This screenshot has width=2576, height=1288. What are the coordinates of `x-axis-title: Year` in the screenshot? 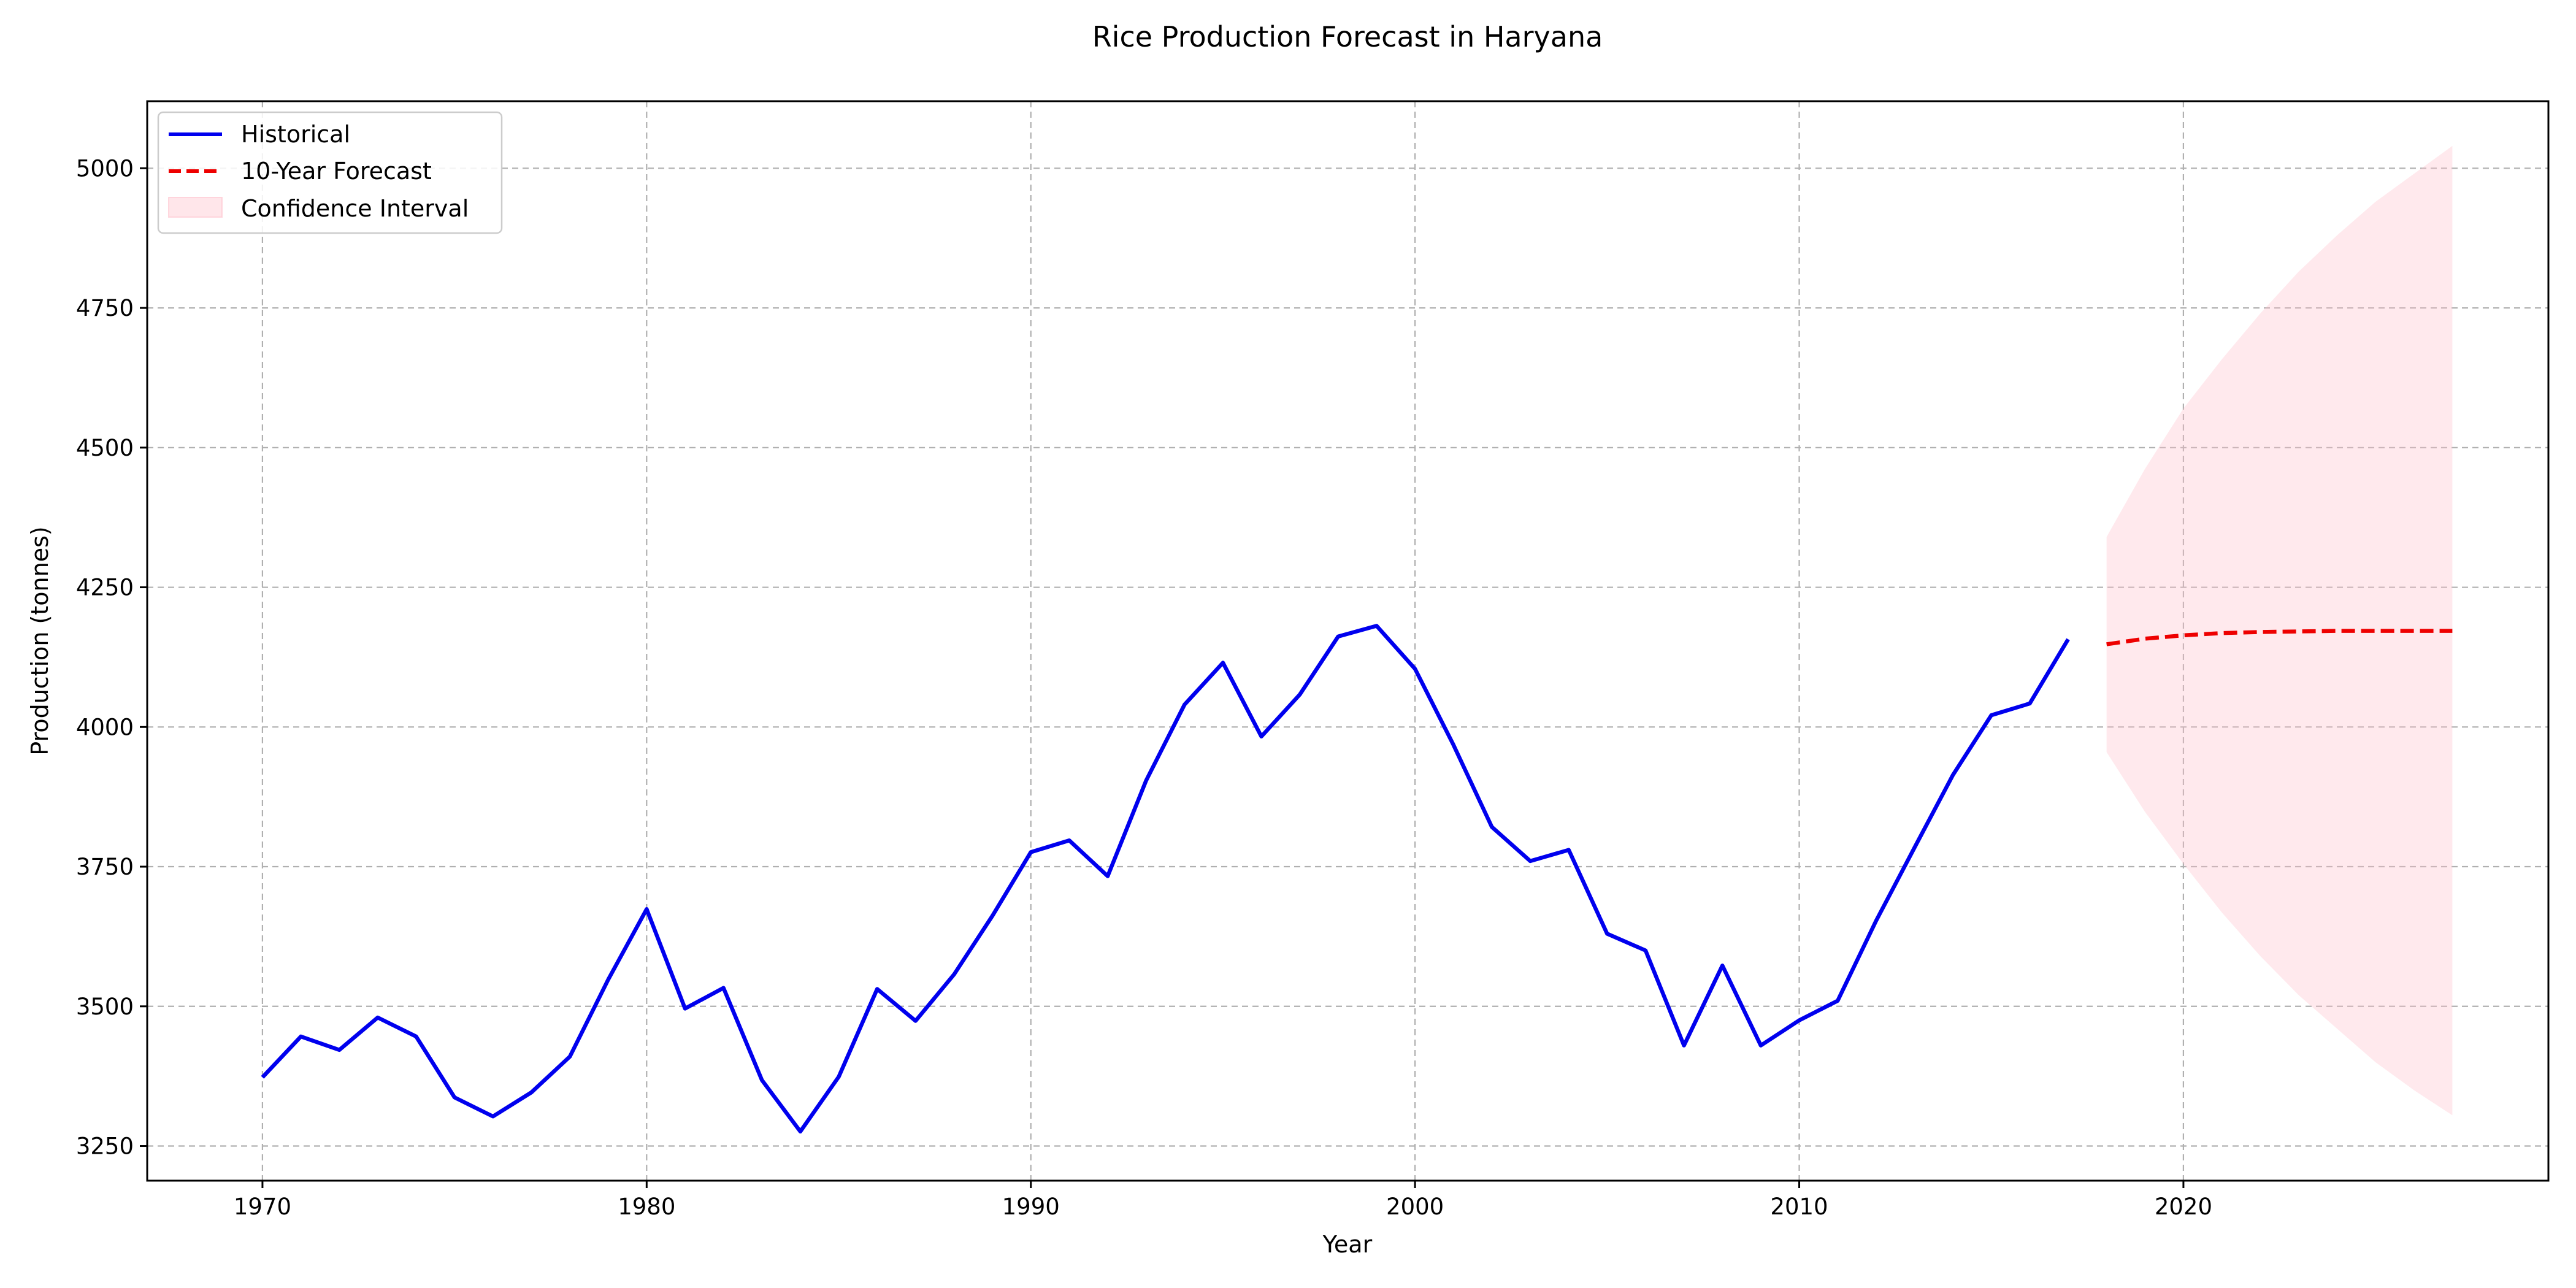 It's located at (1347, 1244).